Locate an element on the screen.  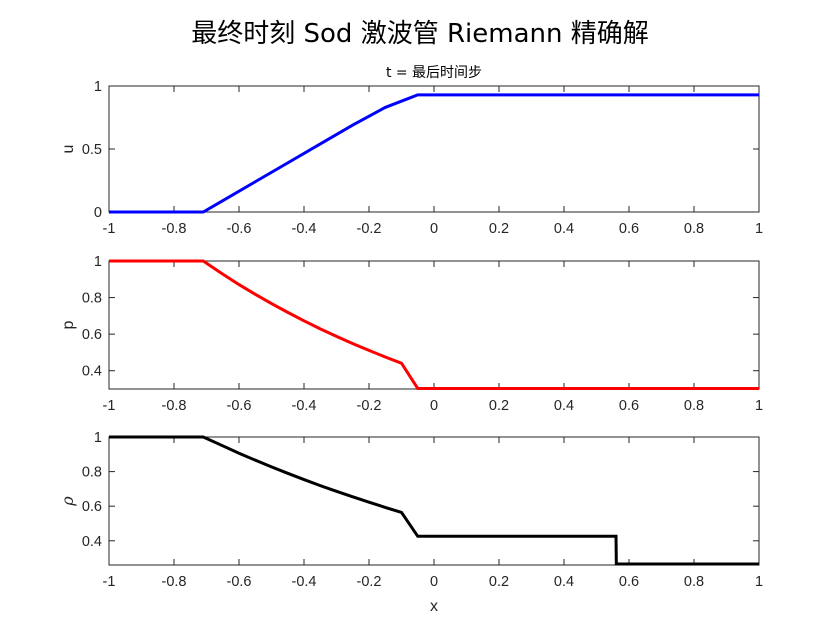
y-axis-label: u is located at coordinates (68, 149).